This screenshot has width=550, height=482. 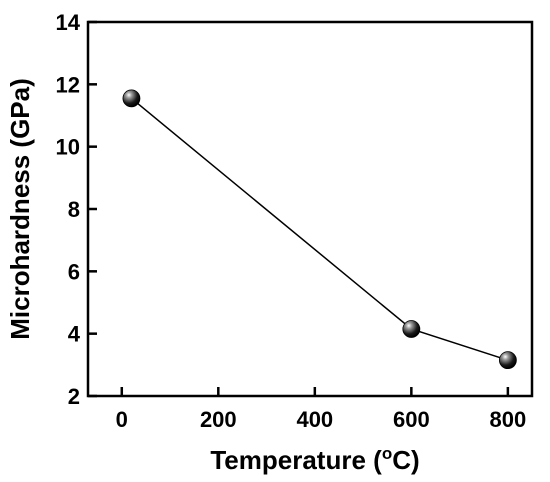 What do you see at coordinates (74, 334) in the screenshot?
I see `y-tick-label: 4` at bounding box center [74, 334].